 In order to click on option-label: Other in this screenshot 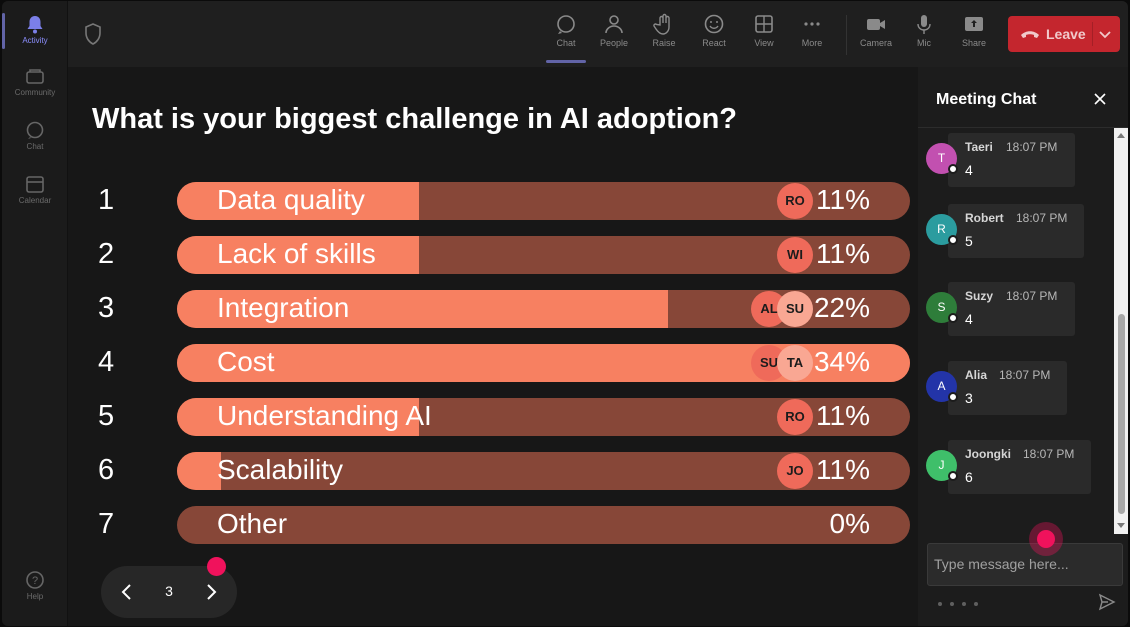, I will do `click(252, 523)`.